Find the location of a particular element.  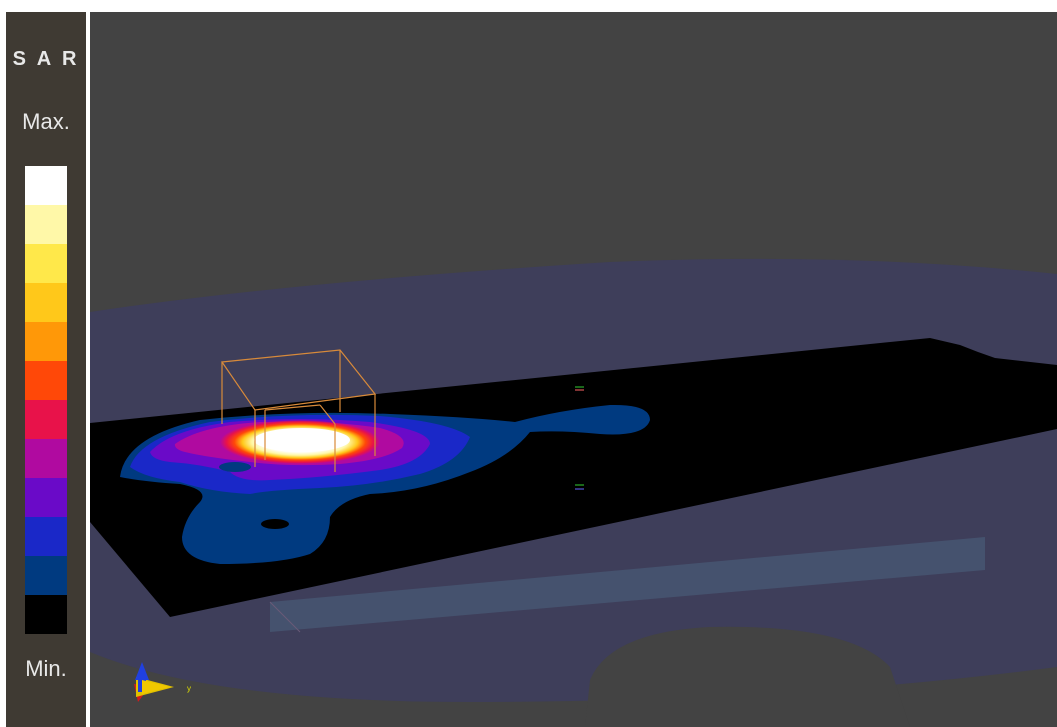

sar-legend-panel: S A R Max. Min. is located at coordinates (46, 369).